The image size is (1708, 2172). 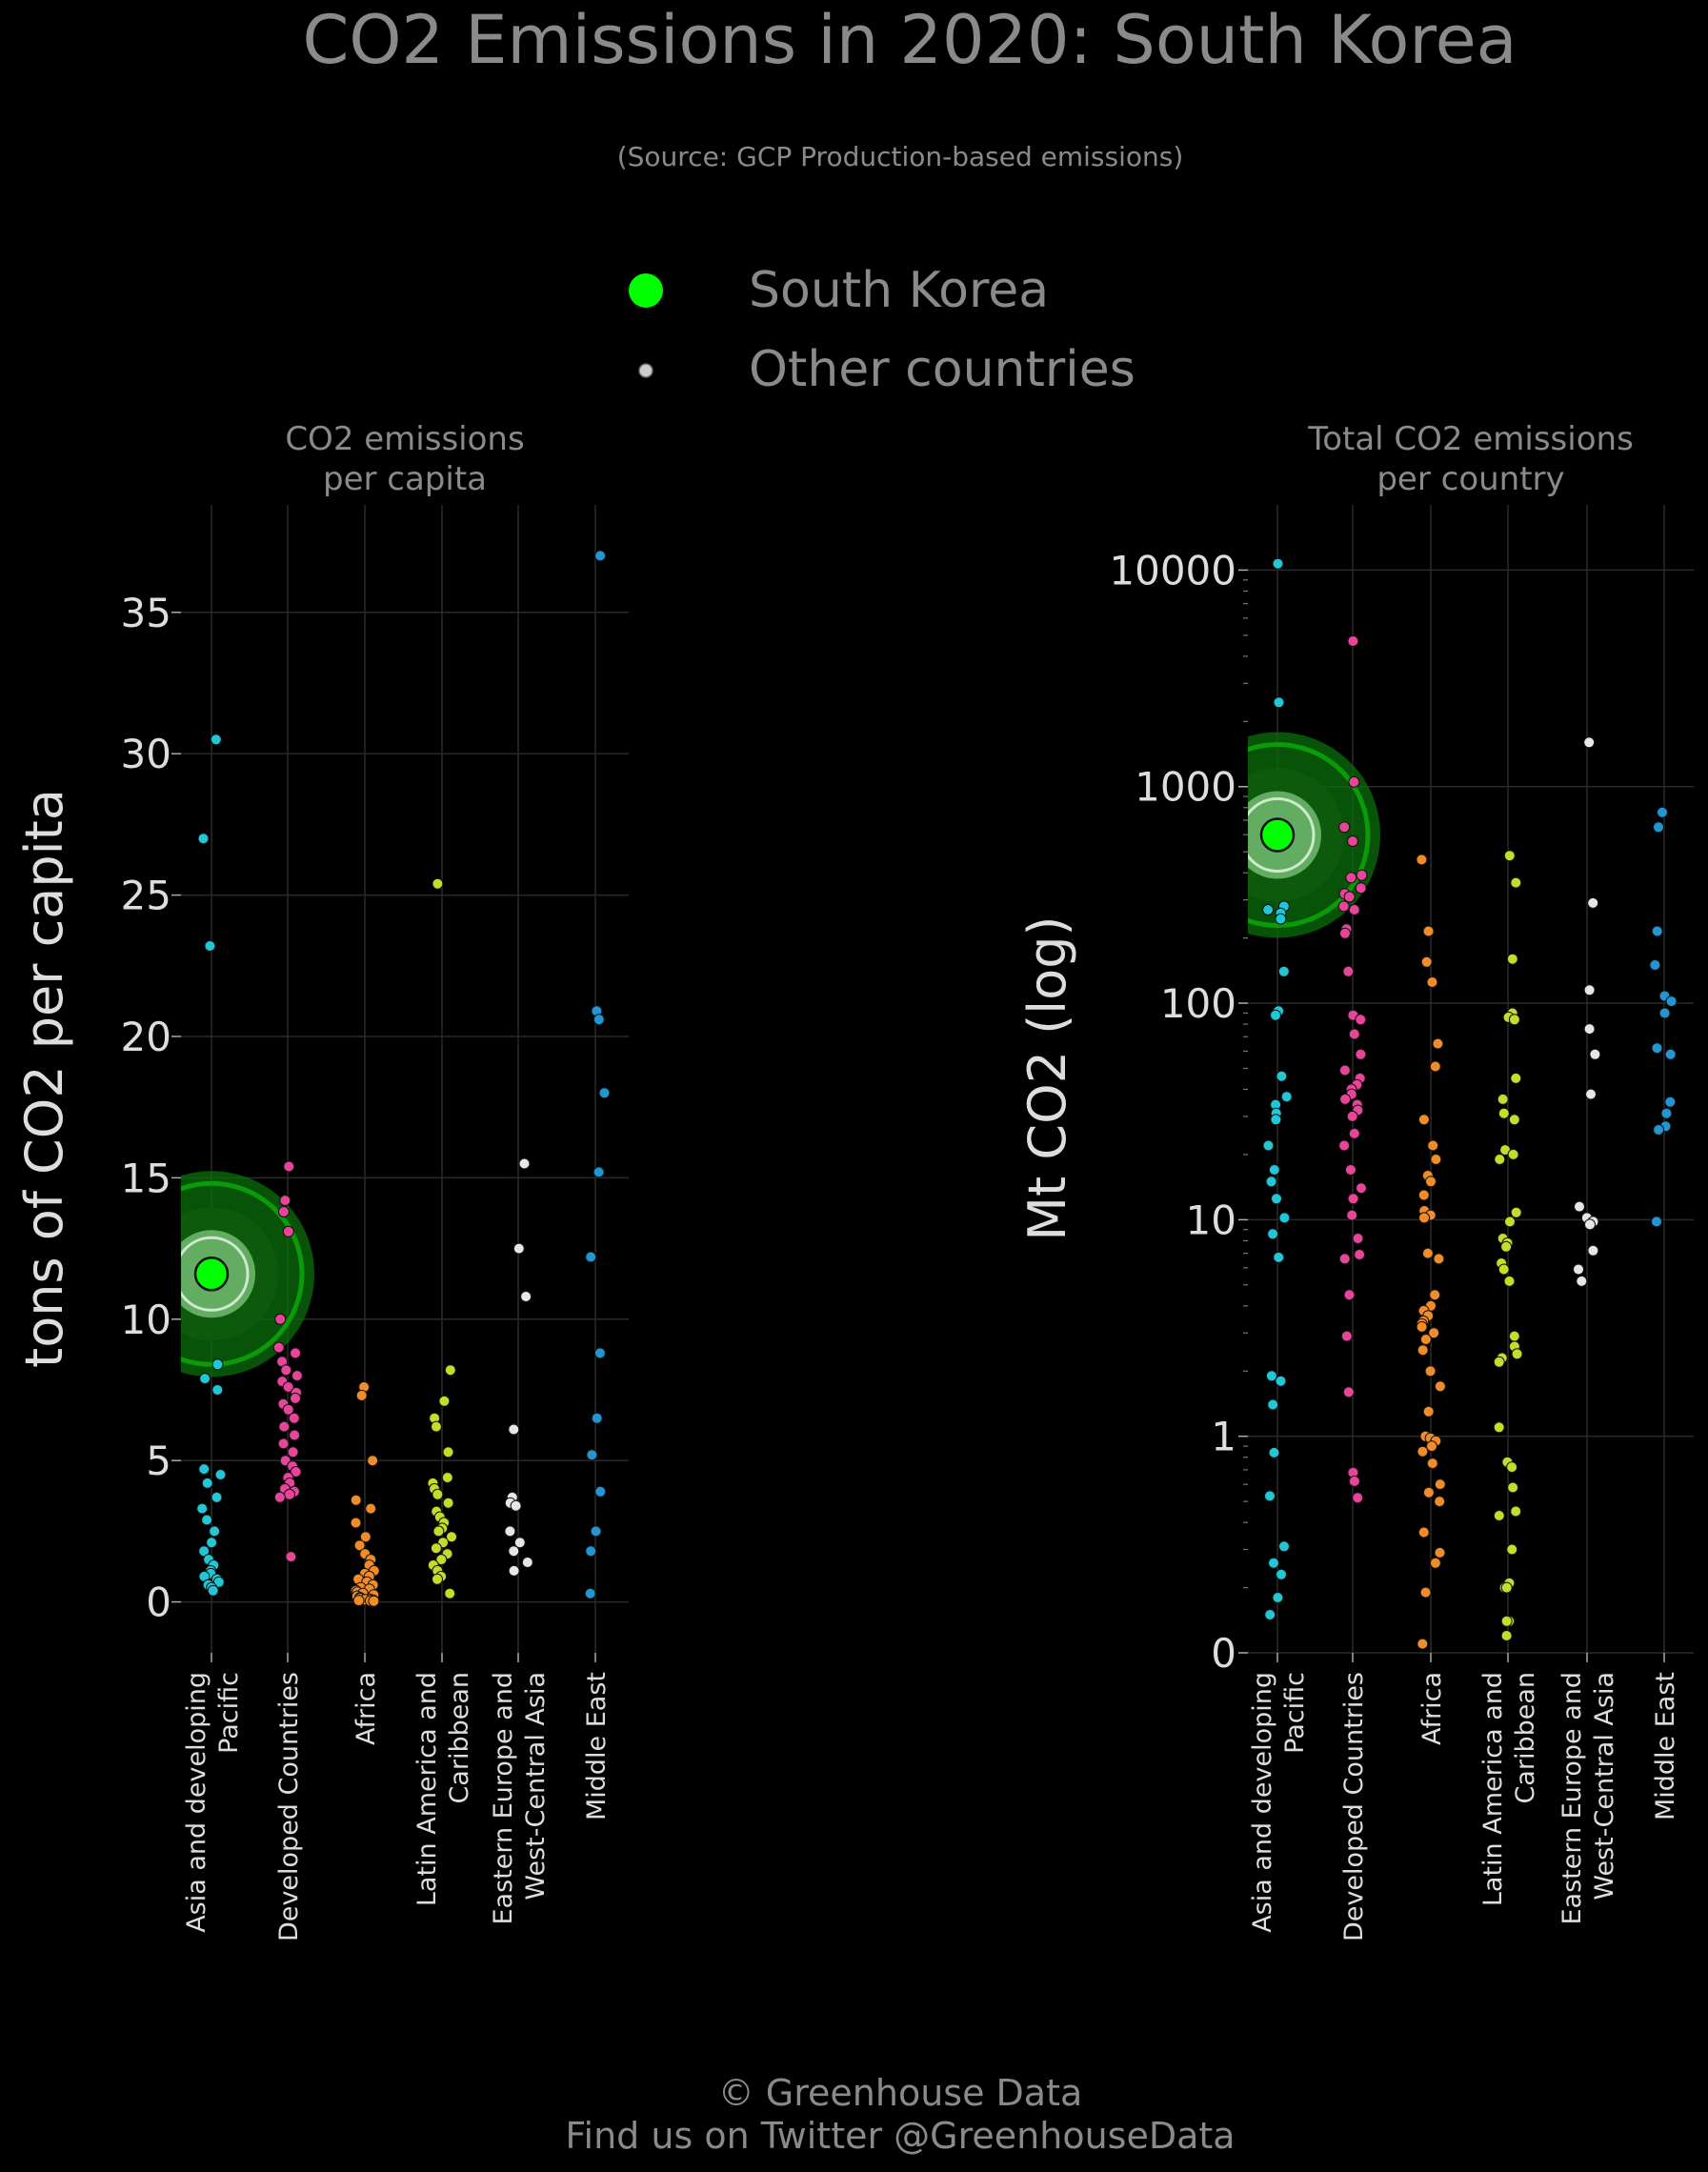 What do you see at coordinates (159, 1461) in the screenshot?
I see `y-tick-label: 5` at bounding box center [159, 1461].